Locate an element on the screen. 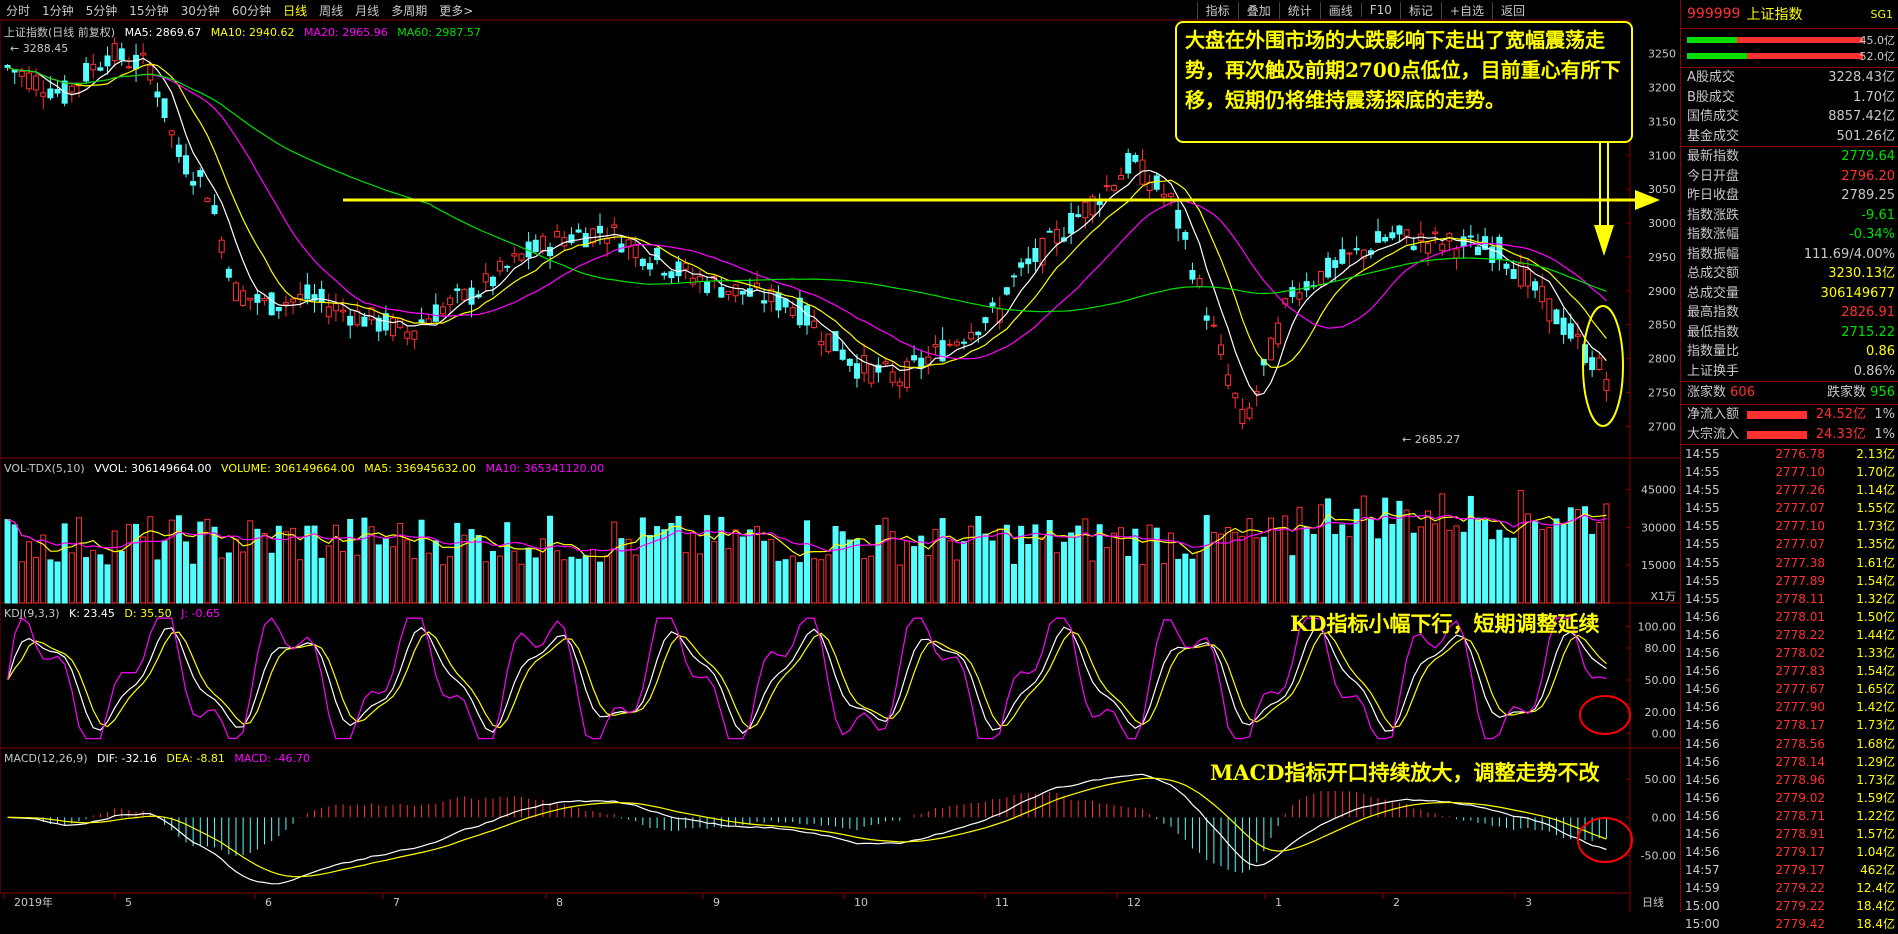 The image size is (1898, 934). tab-8: 月线 is located at coordinates (367, 10).